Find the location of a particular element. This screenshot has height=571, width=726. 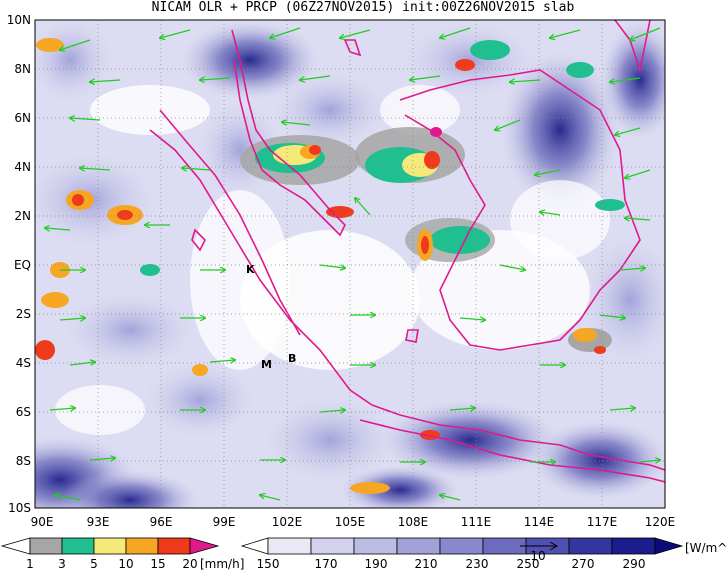

precip-label: 15 is located at coordinates (157, 564).